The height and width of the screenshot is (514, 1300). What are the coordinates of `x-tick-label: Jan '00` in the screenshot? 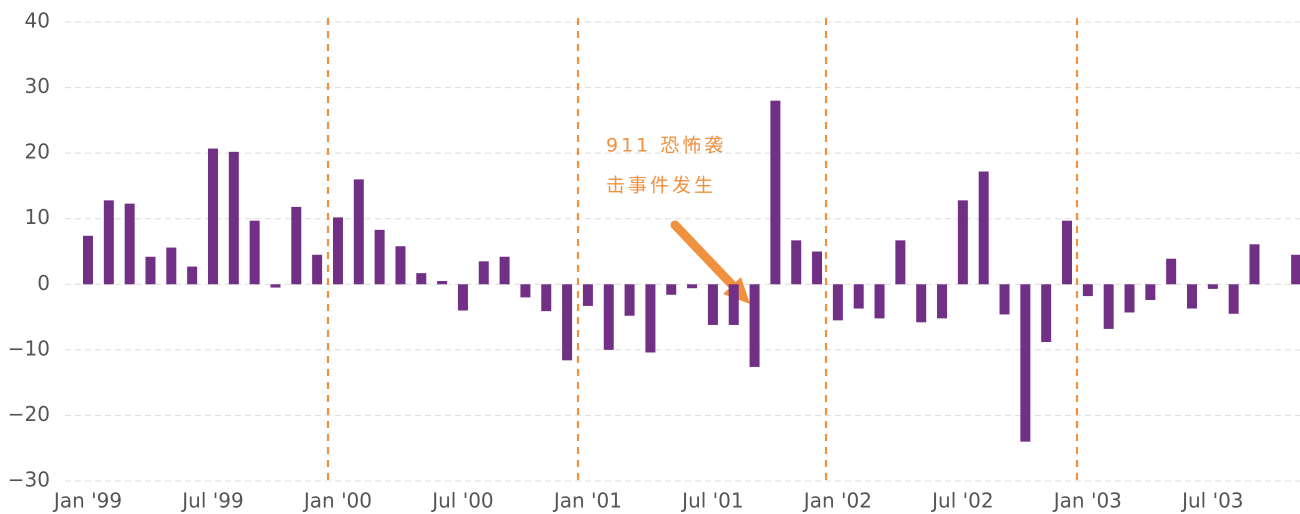 It's located at (337, 501).